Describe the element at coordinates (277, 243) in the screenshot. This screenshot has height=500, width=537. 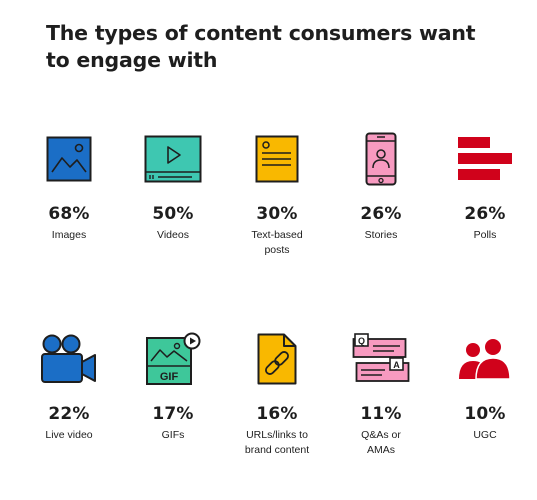
I see `stat-label: Text-based posts` at that location.